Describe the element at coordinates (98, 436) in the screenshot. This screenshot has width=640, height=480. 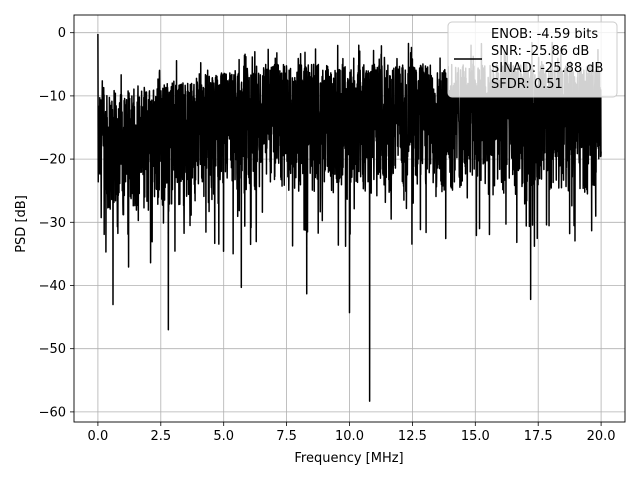
I see `x-tick-label: 0.0` at that location.